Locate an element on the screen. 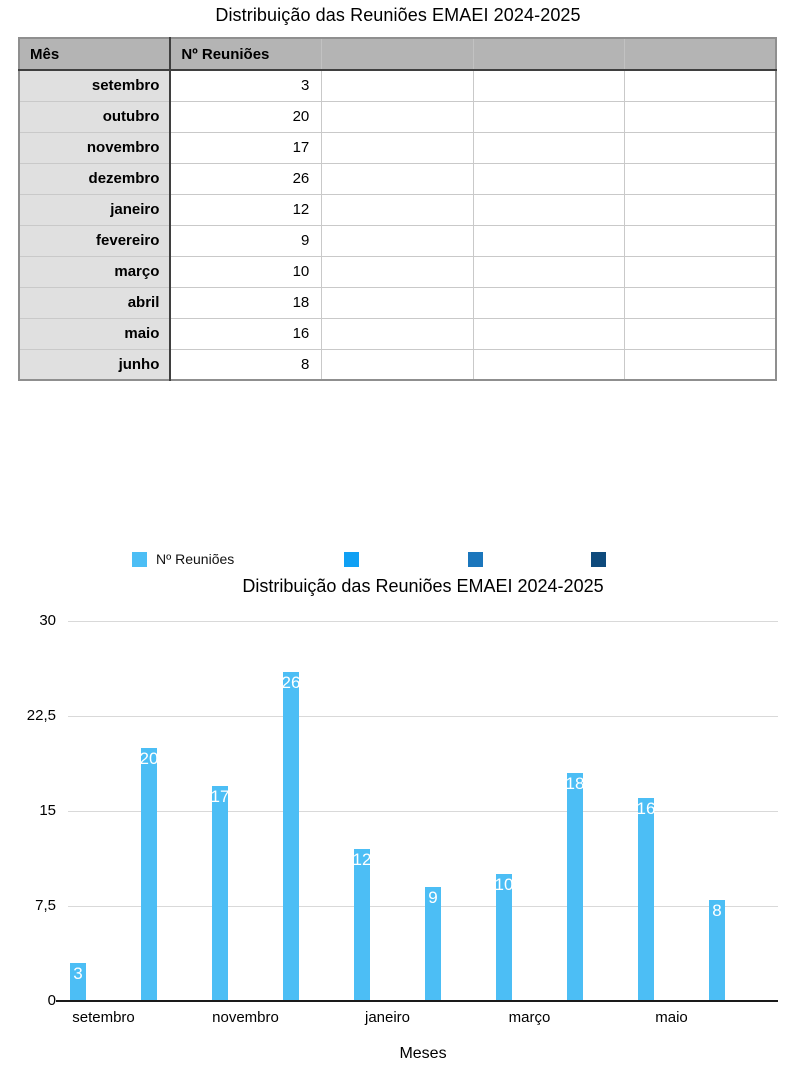 The width and height of the screenshot is (803, 1079). y-tick-label: 0 is located at coordinates (51, 1000).